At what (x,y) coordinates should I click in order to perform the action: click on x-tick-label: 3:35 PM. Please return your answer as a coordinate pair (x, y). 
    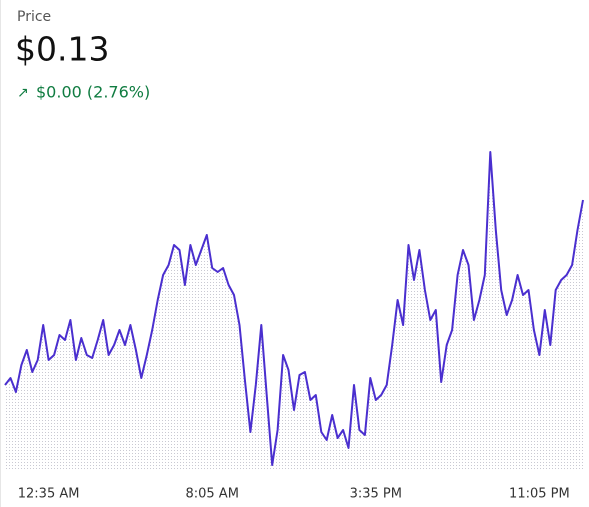
    Looking at the image, I should click on (376, 494).